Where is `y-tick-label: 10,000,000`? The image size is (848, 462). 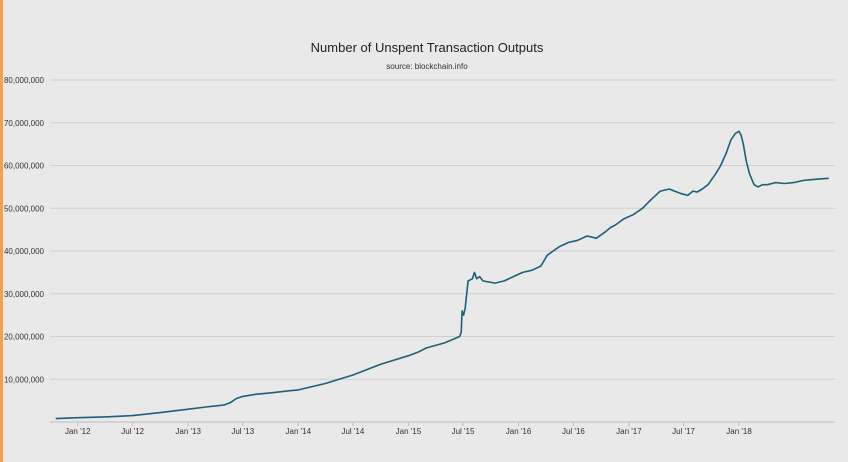 y-tick-label: 10,000,000 is located at coordinates (24, 379).